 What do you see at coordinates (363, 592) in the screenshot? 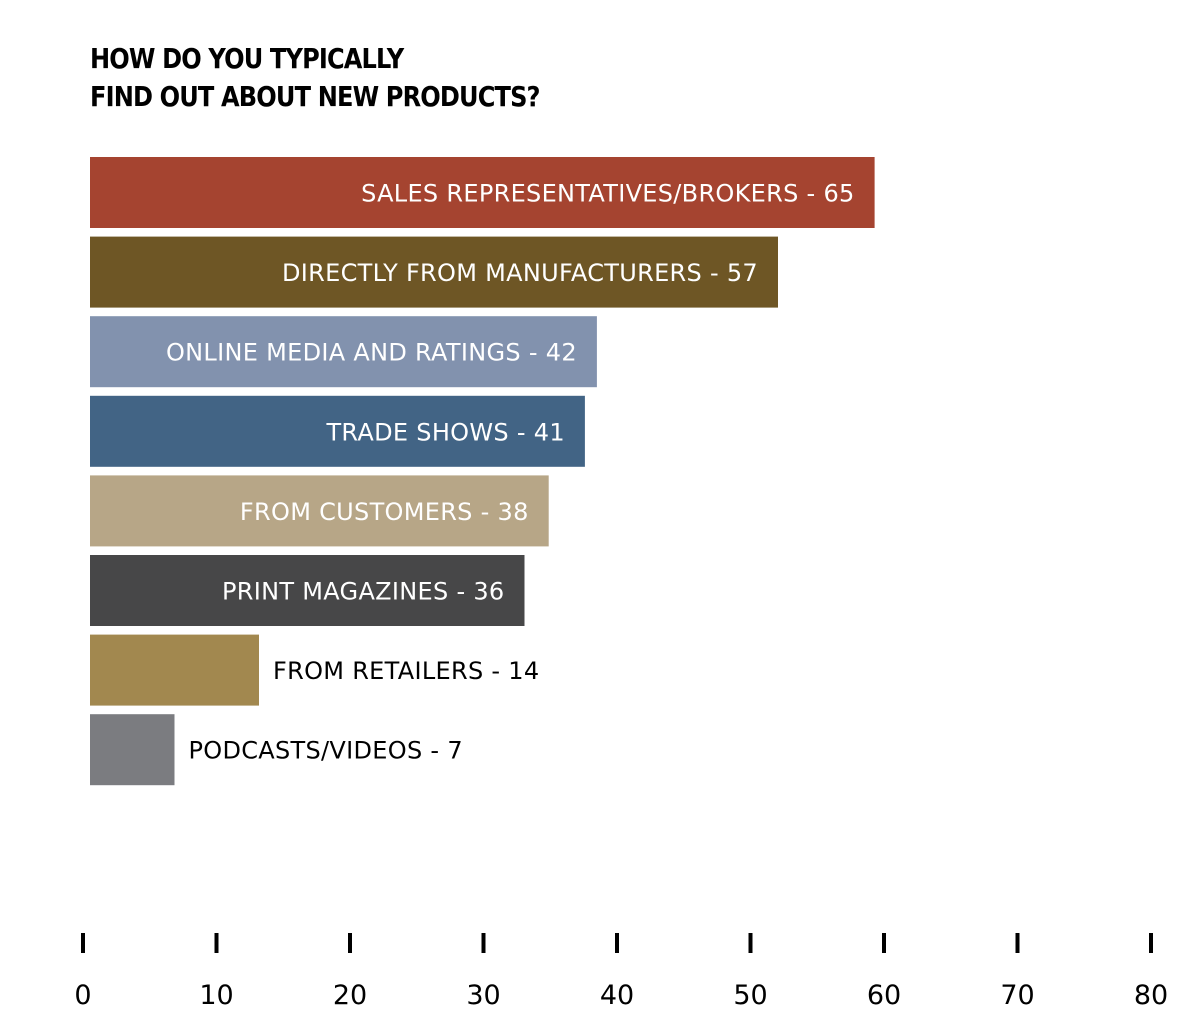
I see `bar-label-6: PRINT MAGAZINES - 36` at bounding box center [363, 592].